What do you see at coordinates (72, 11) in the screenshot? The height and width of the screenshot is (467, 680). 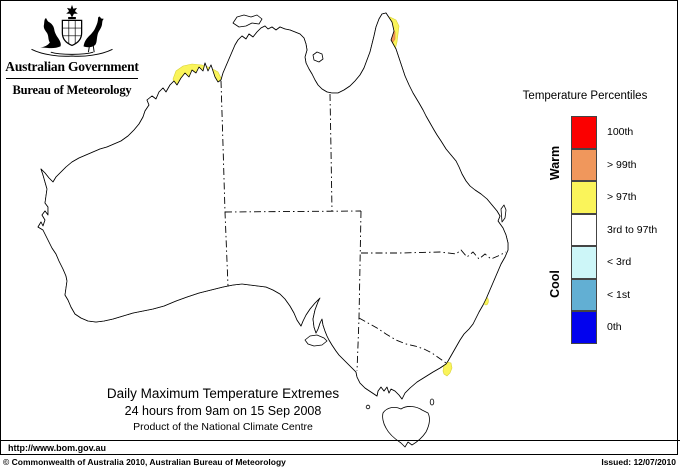 I see `crest-star-icon` at bounding box center [72, 11].